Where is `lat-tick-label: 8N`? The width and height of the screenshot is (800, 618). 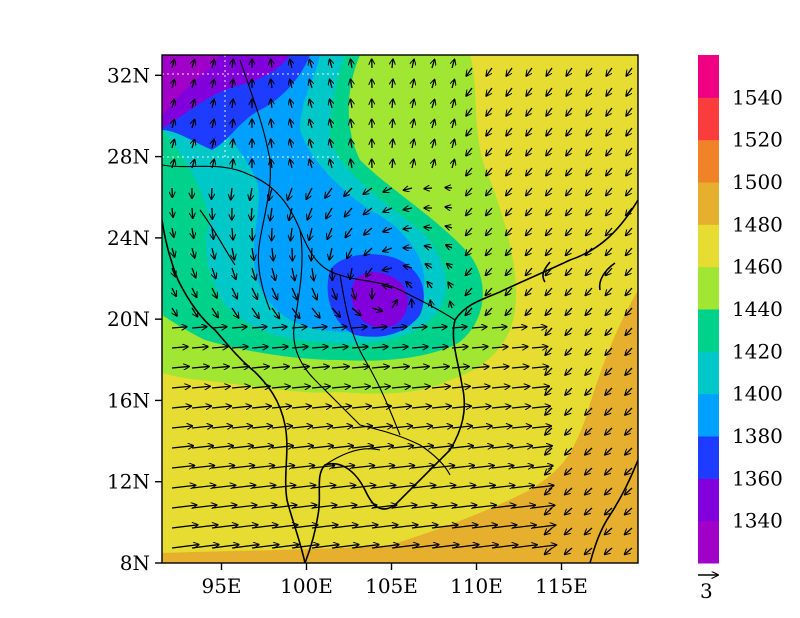
lat-tick-label: 8N is located at coordinates (135, 563).